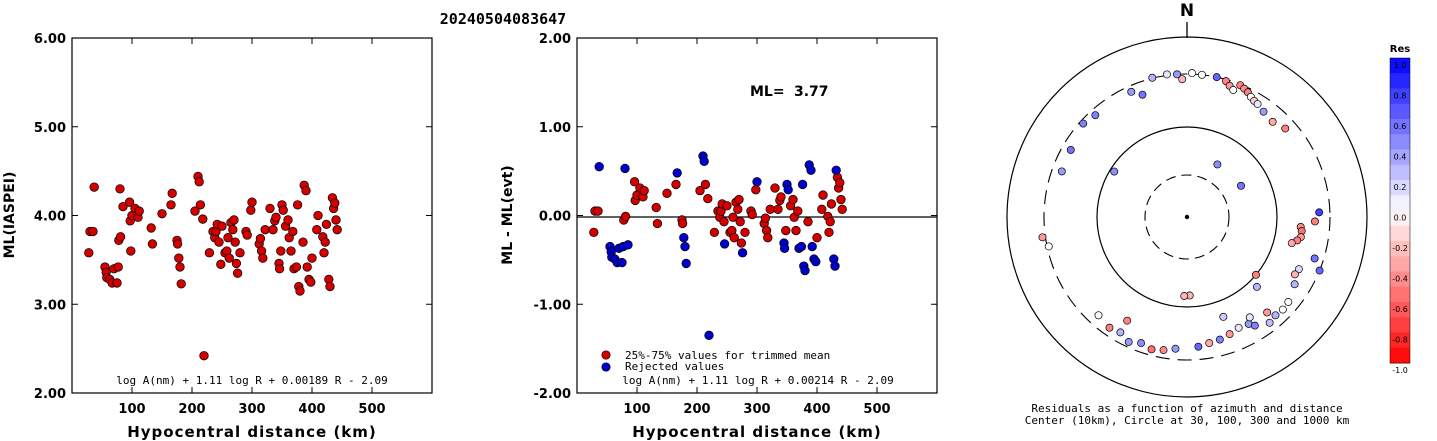  I want to click on y-tick-label: 0.00, so click(555, 217).